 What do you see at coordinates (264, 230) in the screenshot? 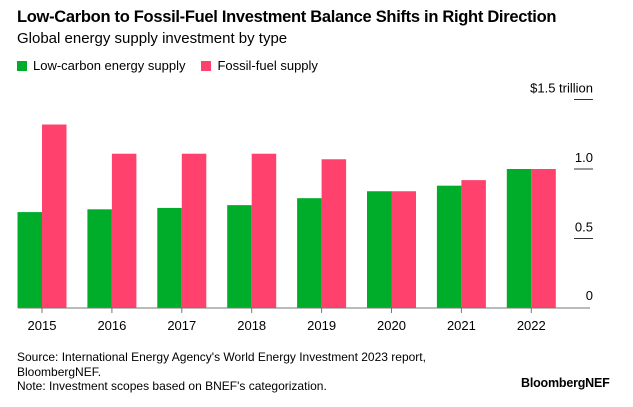
I see `bar-fossil-fuel-2018` at bounding box center [264, 230].